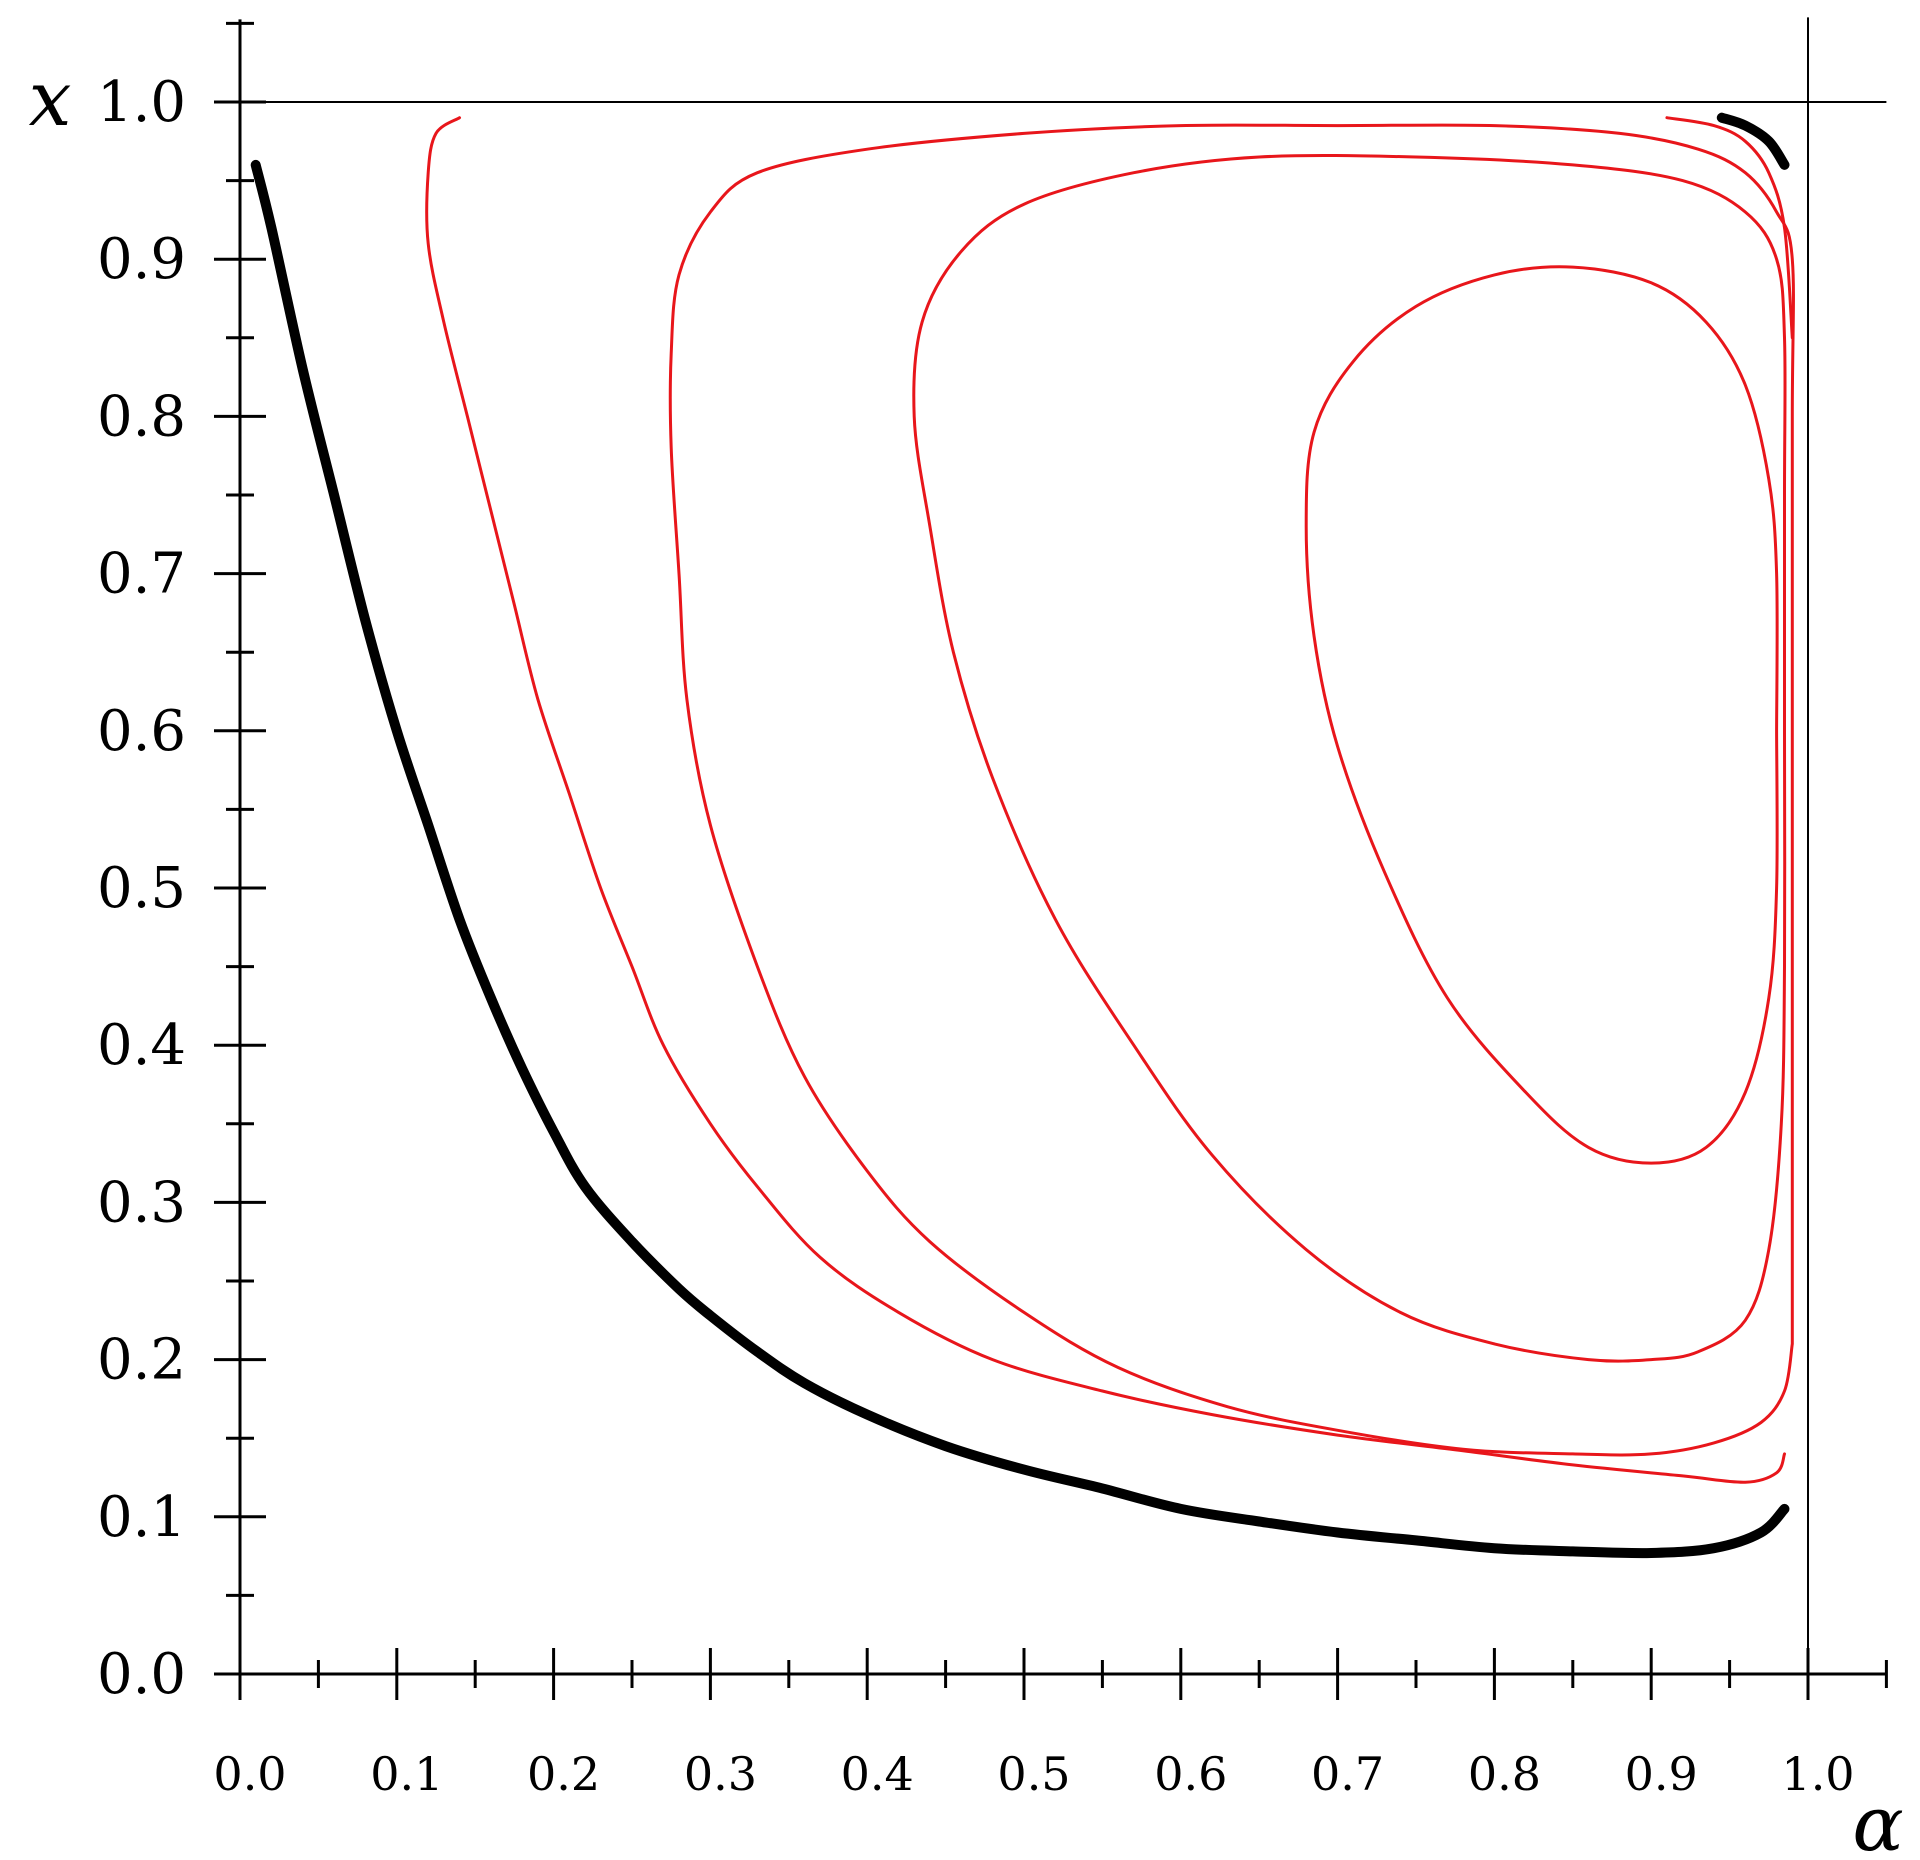  What do you see at coordinates (141, 1045) in the screenshot?
I see `y-tick-label: 0.4` at bounding box center [141, 1045].